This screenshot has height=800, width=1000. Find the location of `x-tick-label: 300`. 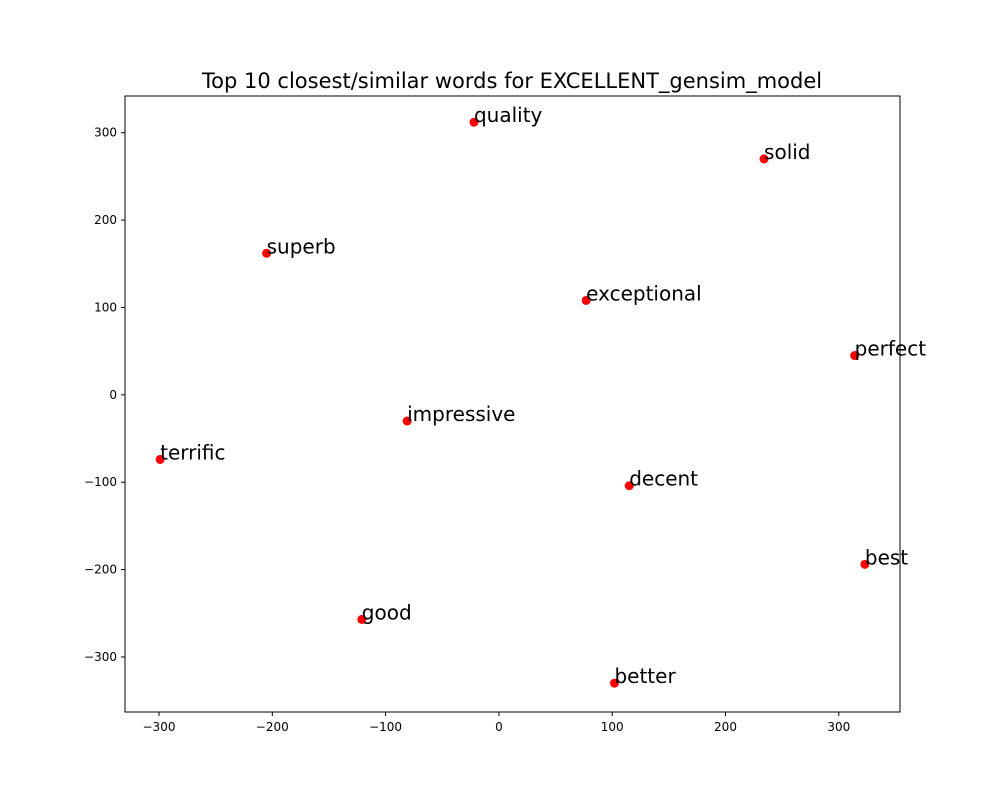

x-tick-label: 300 is located at coordinates (838, 727).